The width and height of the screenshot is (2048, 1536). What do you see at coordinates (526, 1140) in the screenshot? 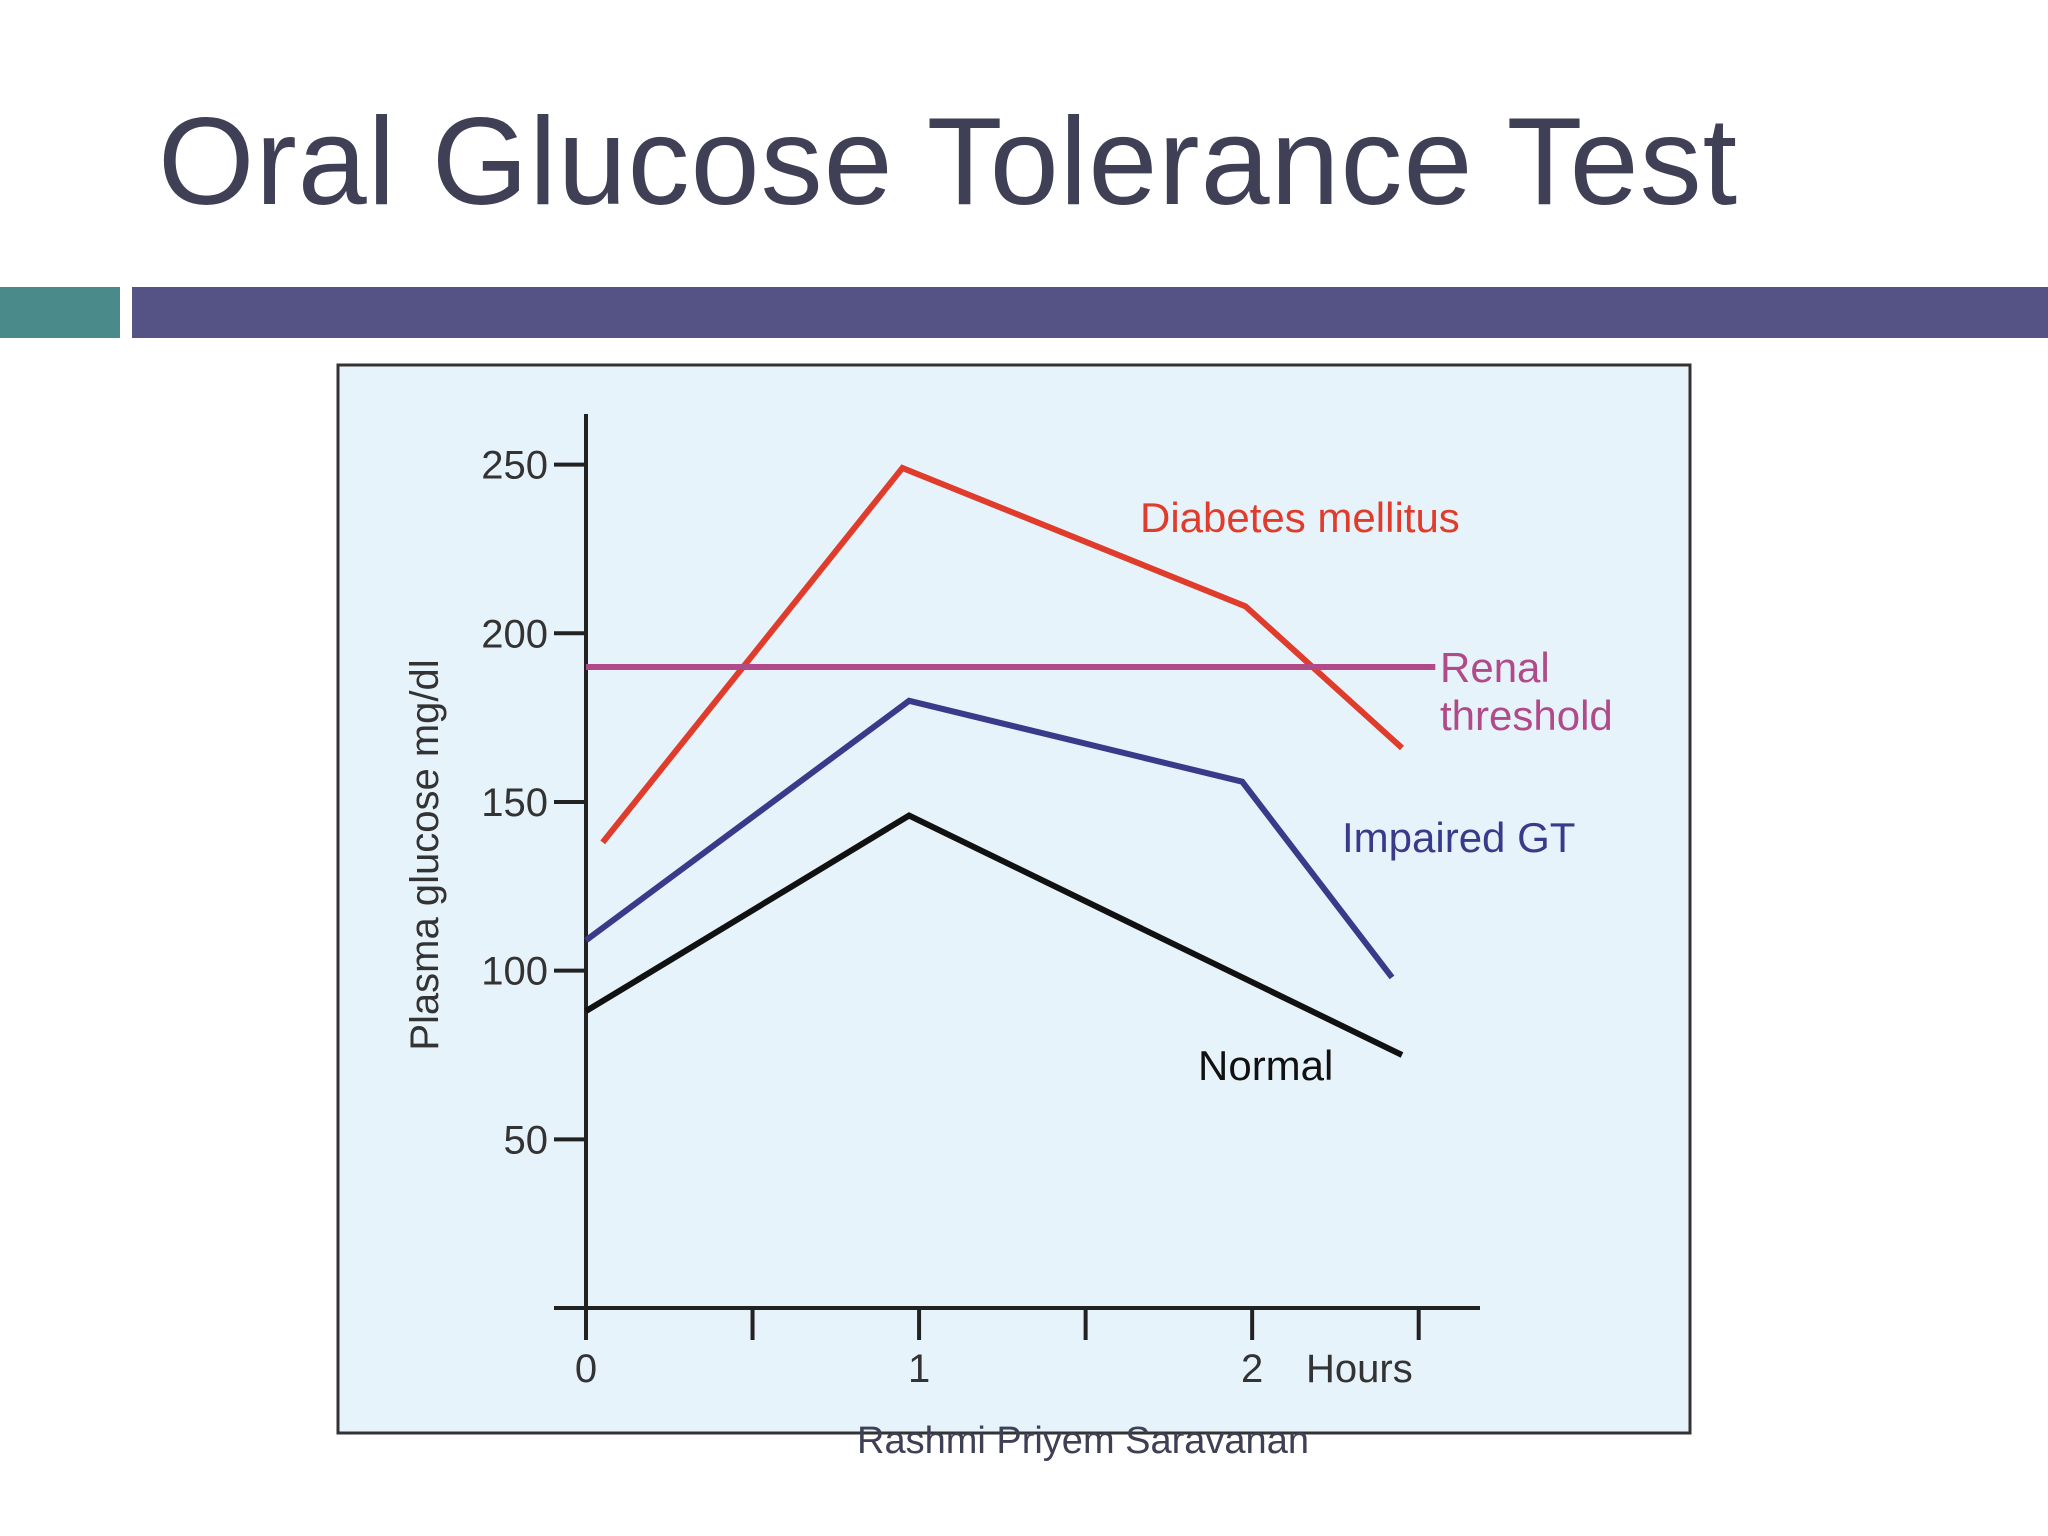
I see `y-tick-label: 50` at bounding box center [526, 1140].